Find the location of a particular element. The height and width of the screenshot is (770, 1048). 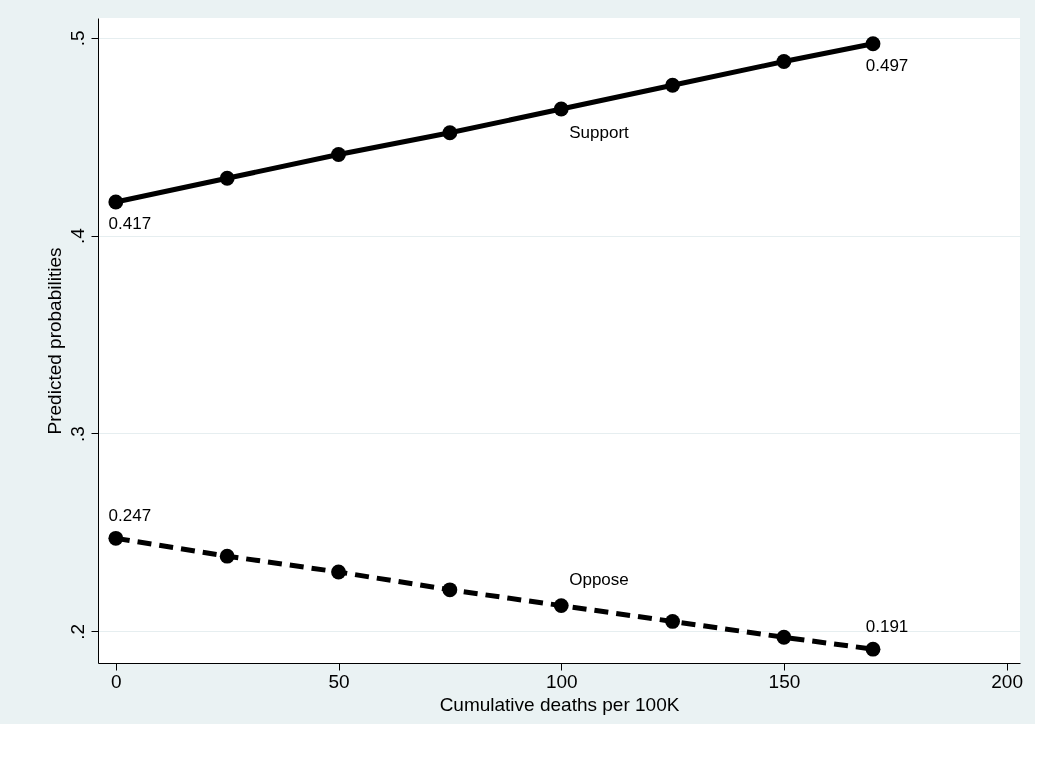

x-tick-label: 150 is located at coordinates (784, 681).